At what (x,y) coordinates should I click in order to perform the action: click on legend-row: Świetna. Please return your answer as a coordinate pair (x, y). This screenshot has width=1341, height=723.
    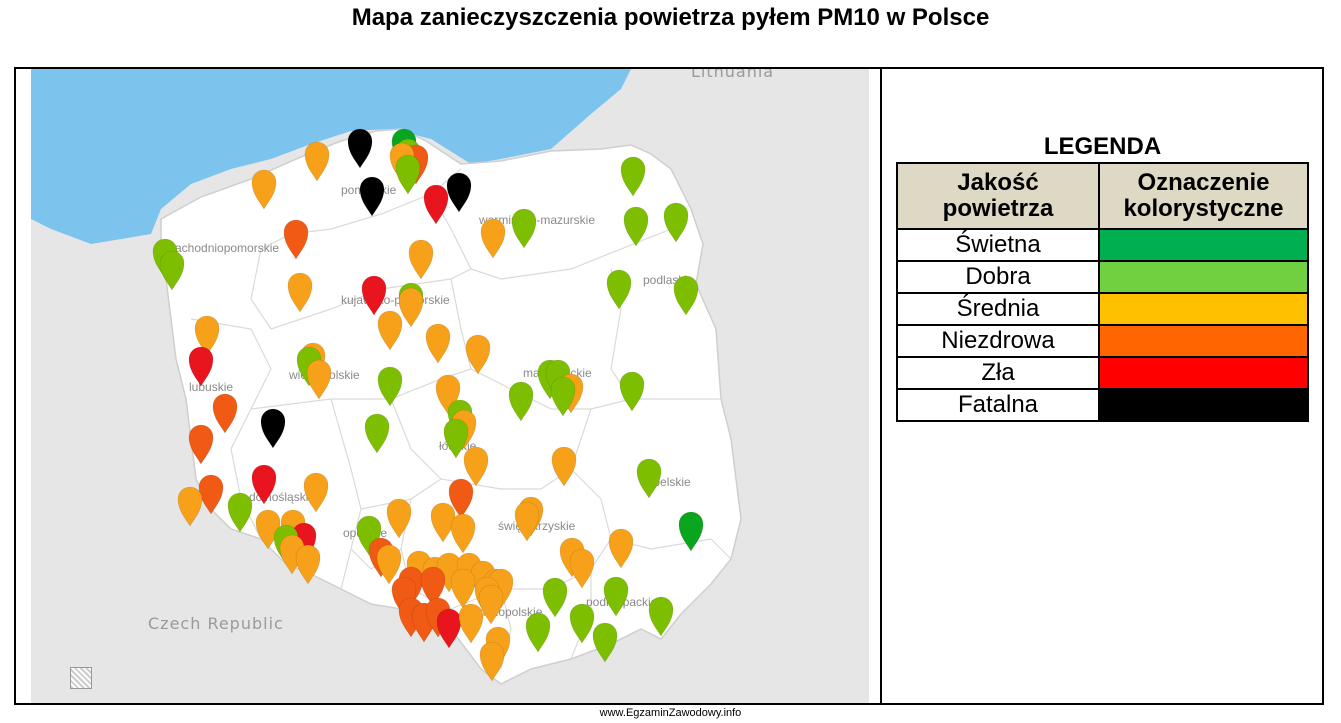
    Looking at the image, I should click on (1102, 245).